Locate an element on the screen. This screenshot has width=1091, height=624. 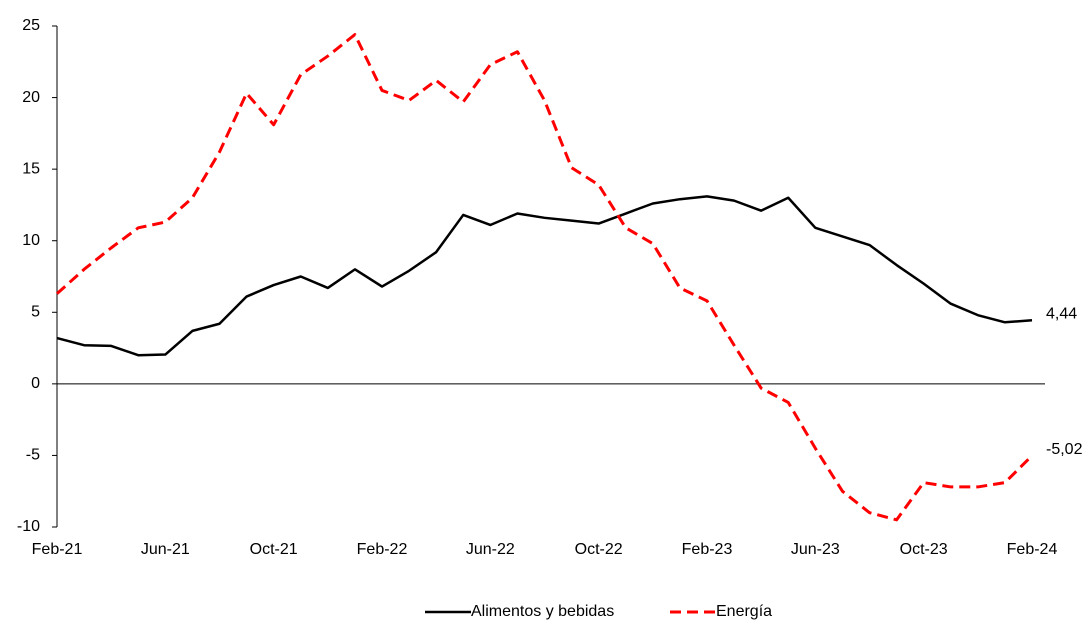
x-tick-label: Feb-22 is located at coordinates (382, 549).